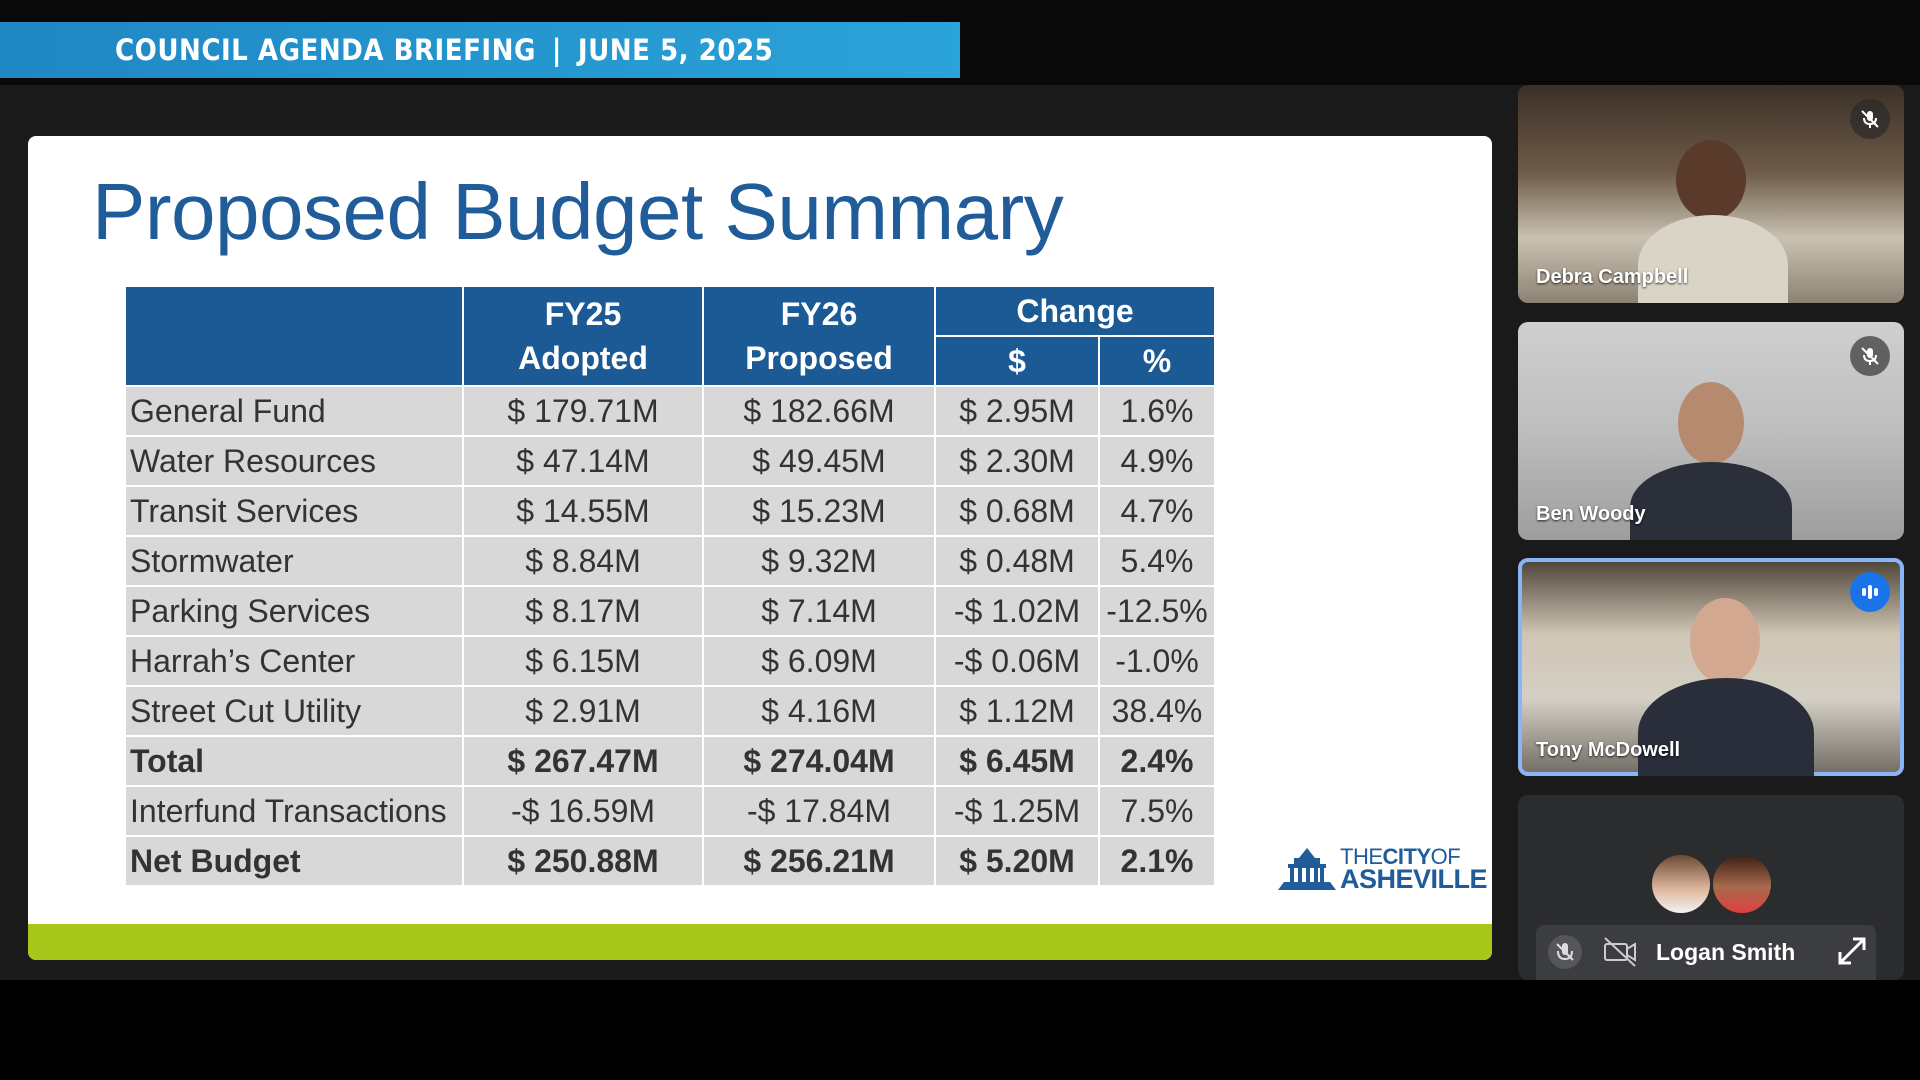 The height and width of the screenshot is (1080, 1920). Describe the element at coordinates (1017, 511) in the screenshot. I see `row-change: $ 0.68M` at that location.